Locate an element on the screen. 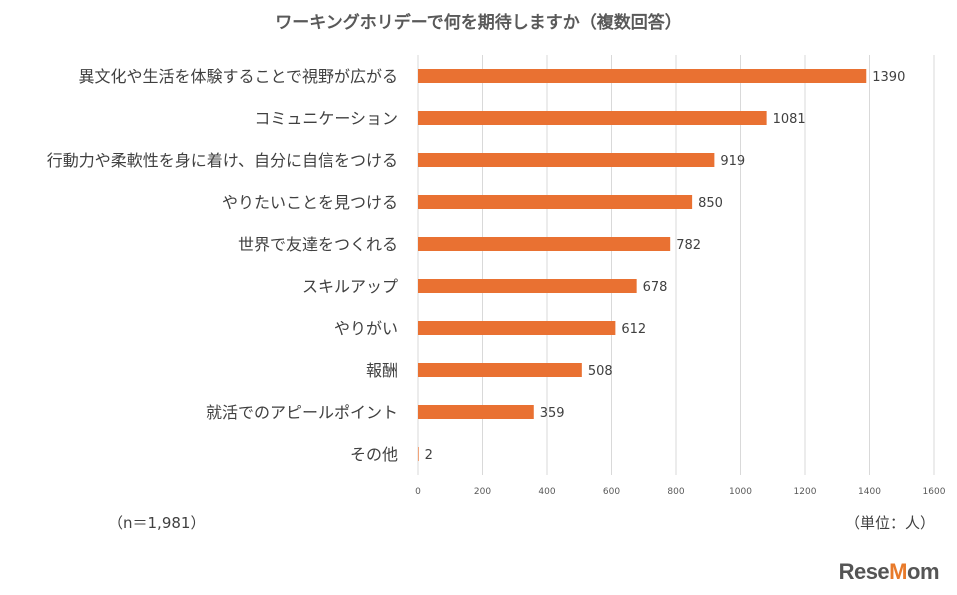 Image resolution: width=957 pixels, height=595 pixels. category-label: その他 is located at coordinates (374, 454).